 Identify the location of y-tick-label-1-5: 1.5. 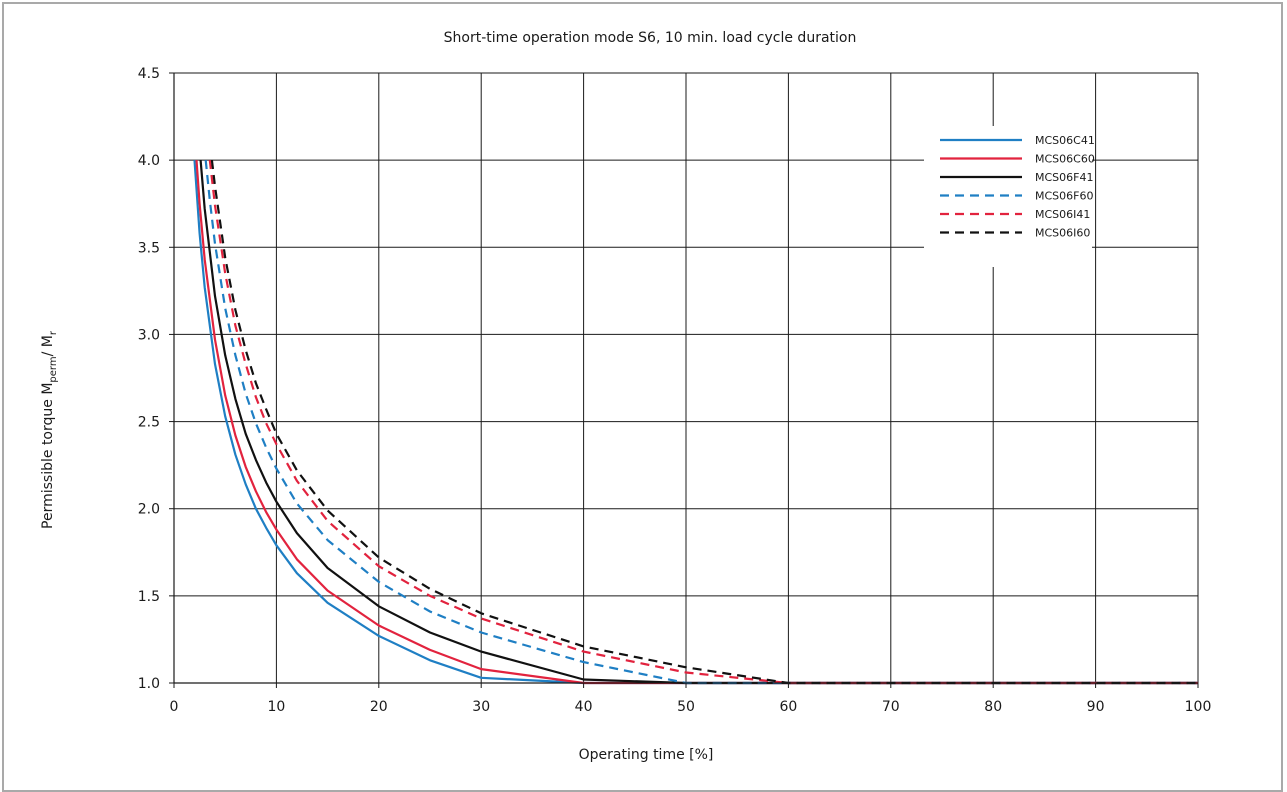
(149, 597).